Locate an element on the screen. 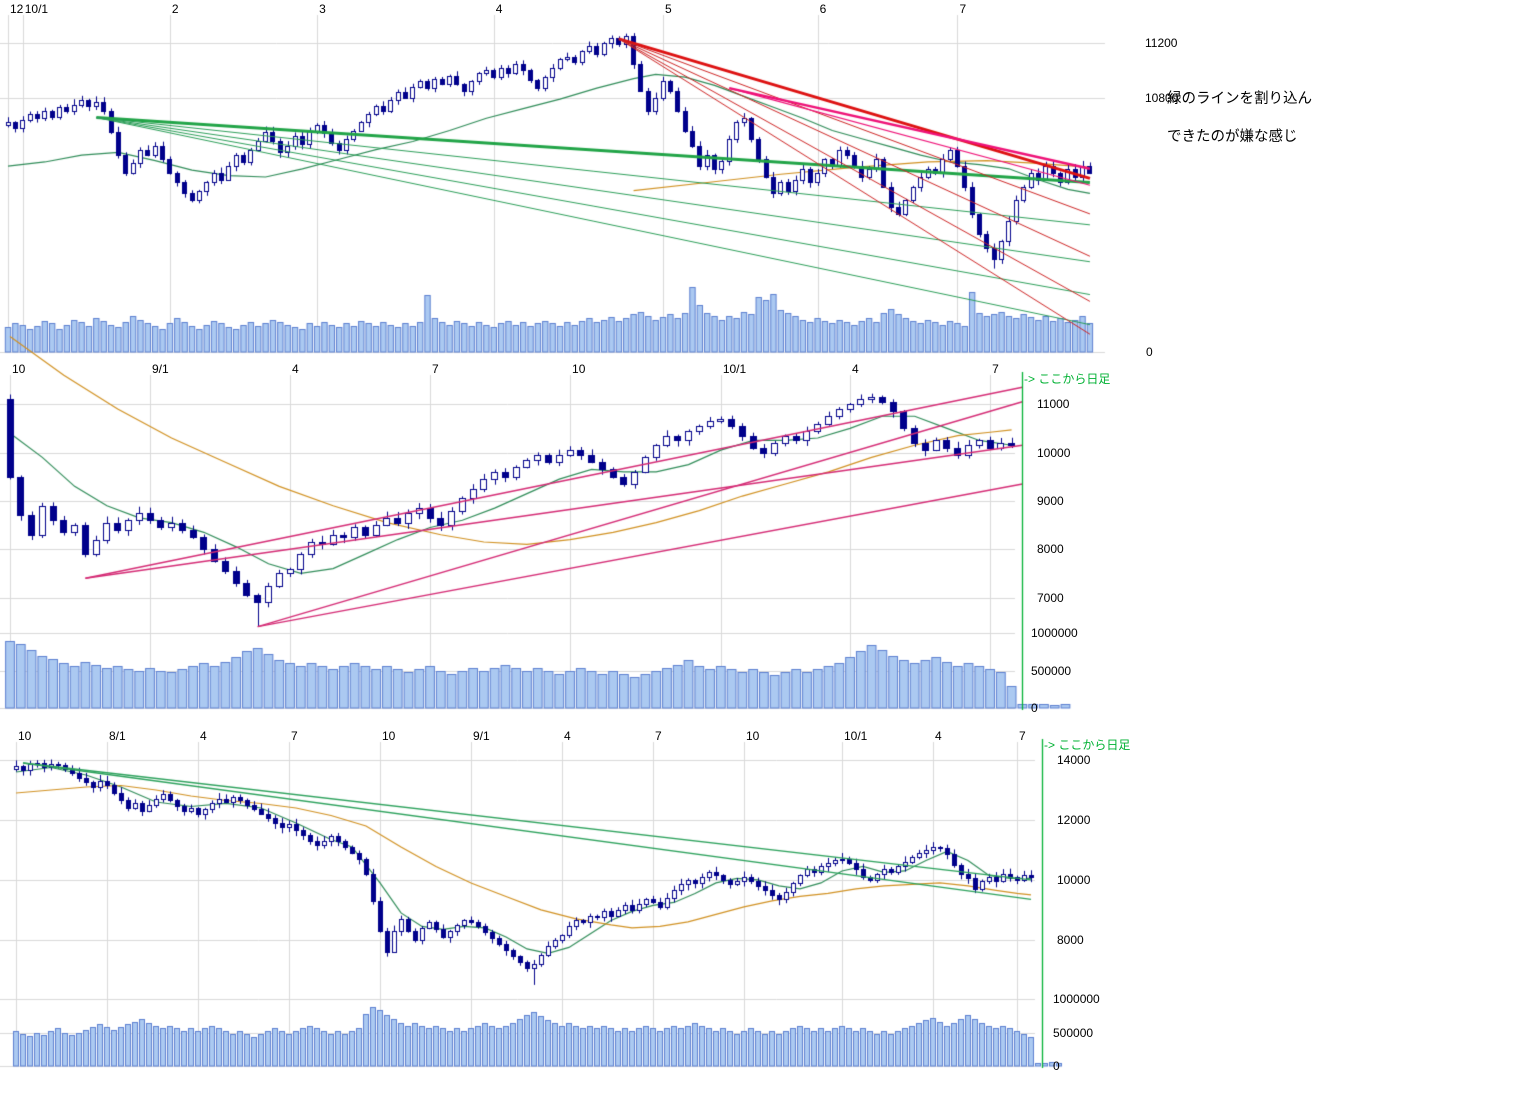  handwritten-comment: 緑のラインを割り込ん できたのが嫌な感じ is located at coordinates (1239, 118).